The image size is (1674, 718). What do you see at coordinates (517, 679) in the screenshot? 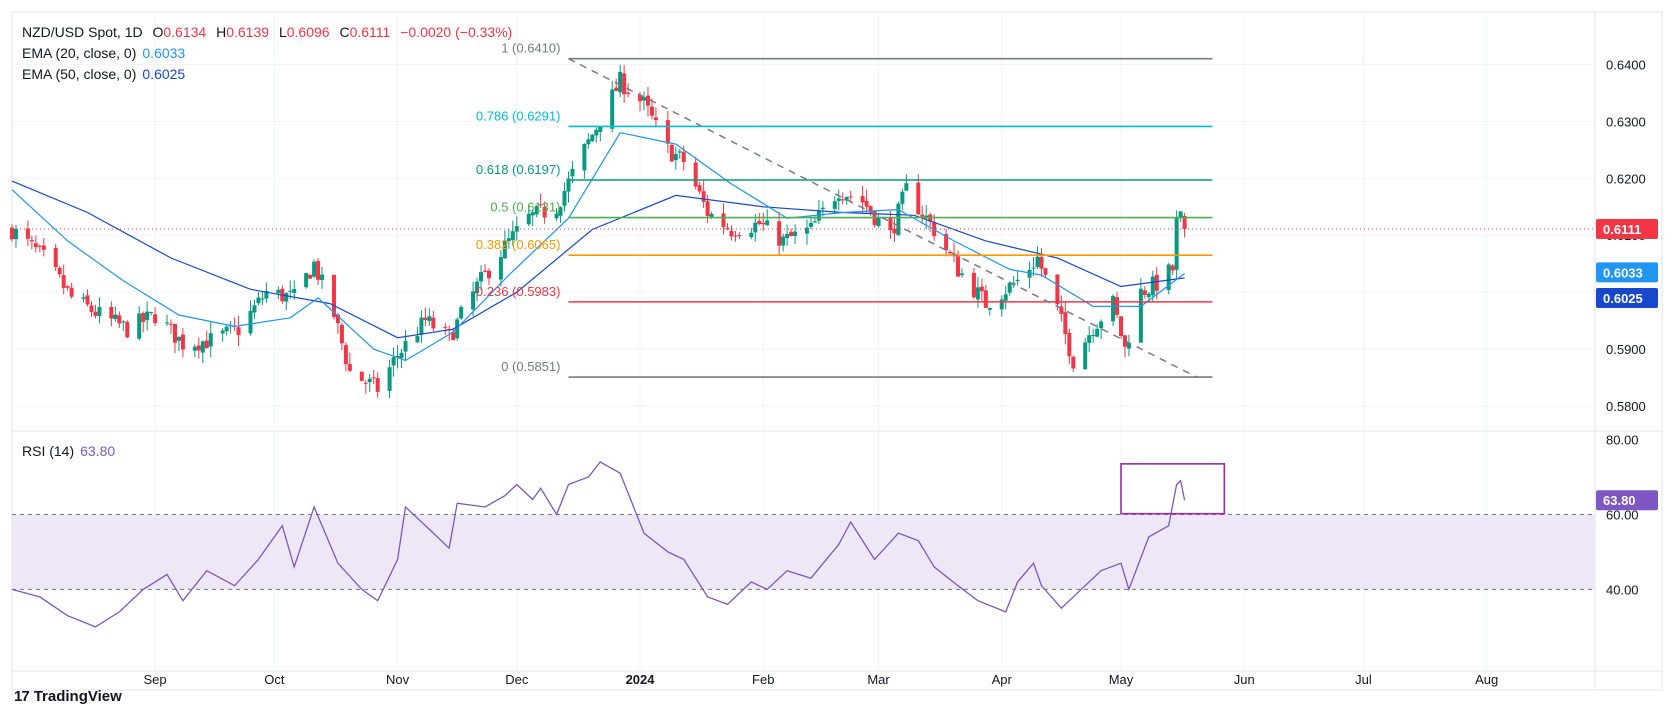
I see `time-label: Dec` at bounding box center [517, 679].